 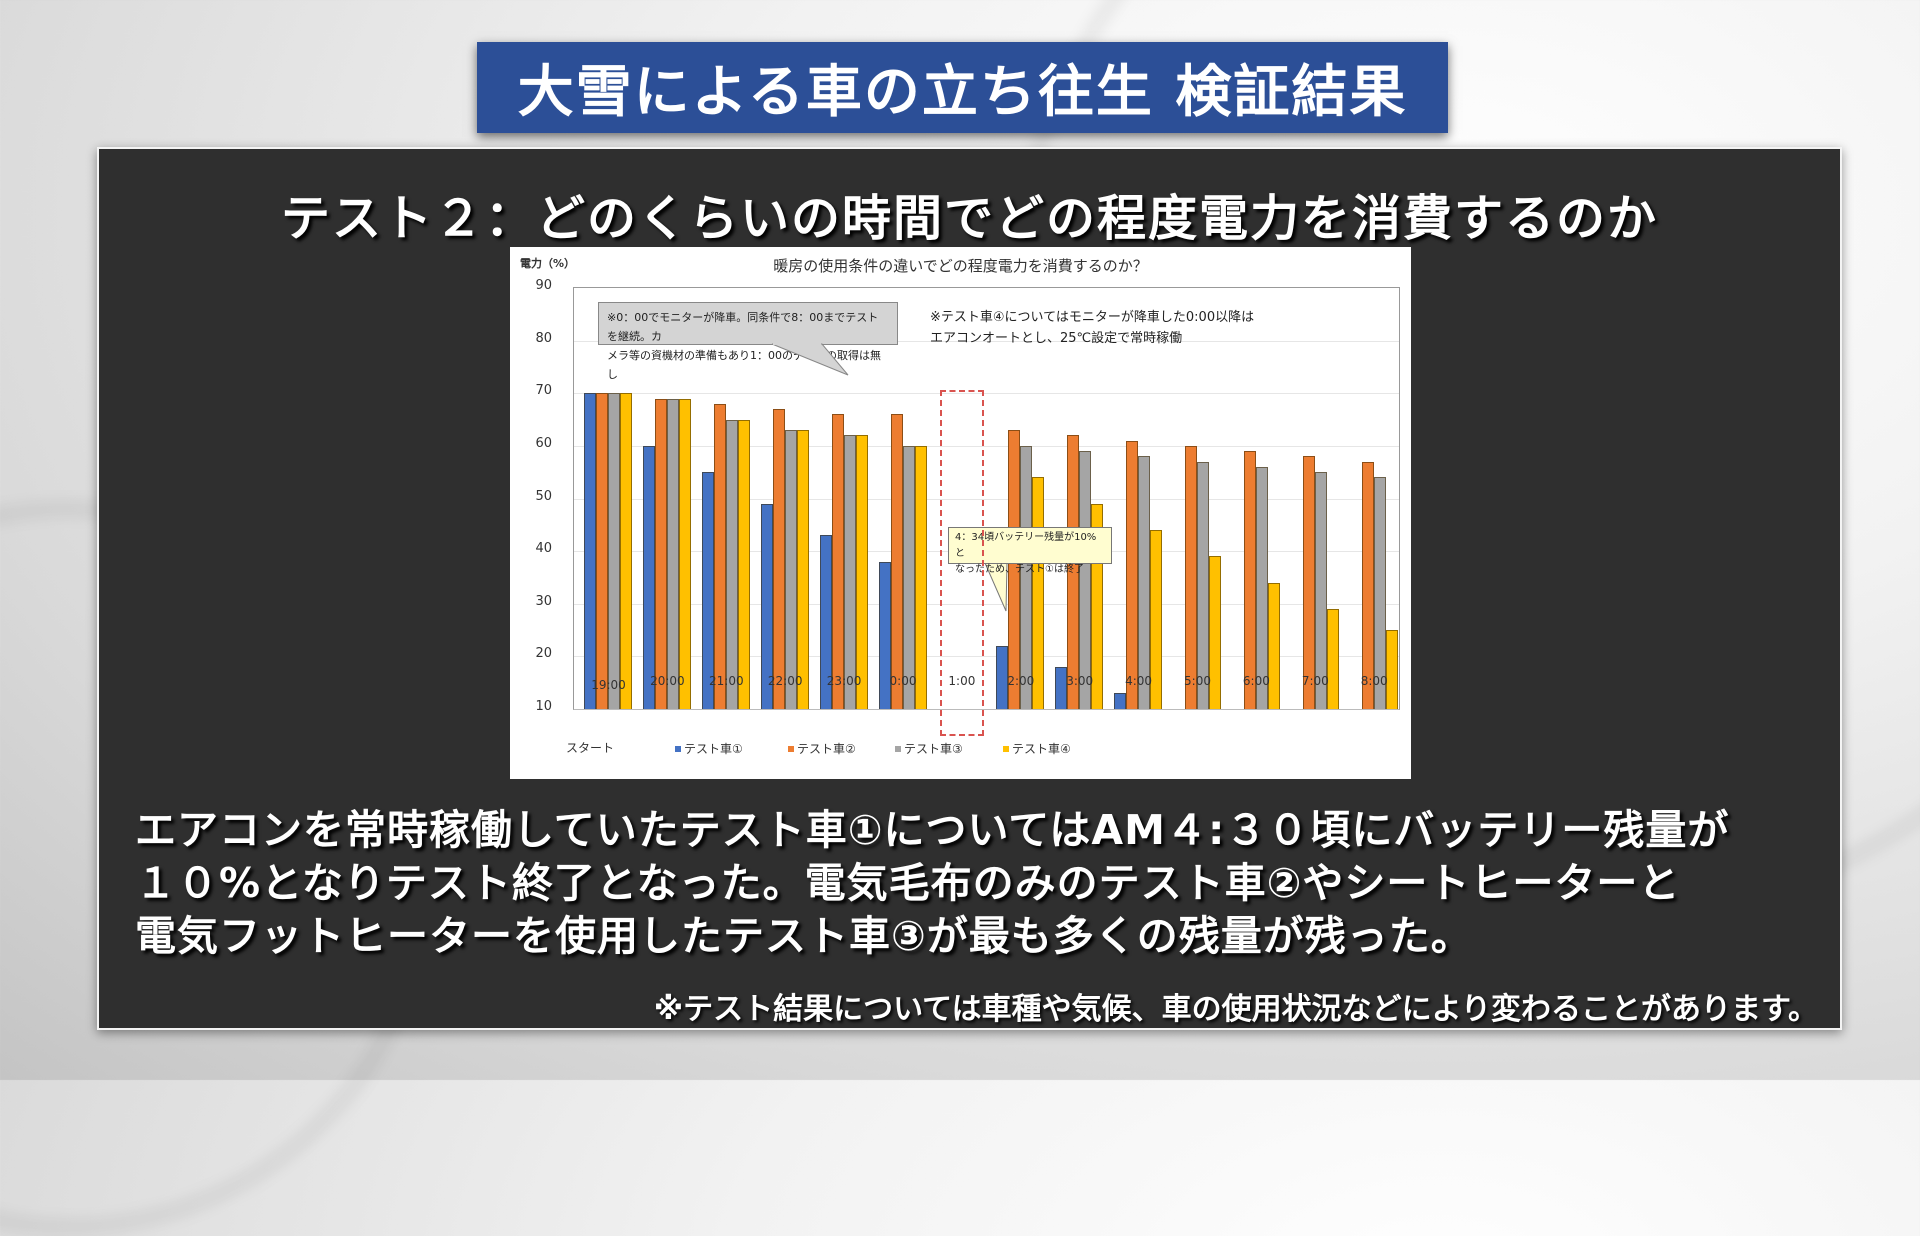 I want to click on x-tick-label: 0:00, so click(x=903, y=681).